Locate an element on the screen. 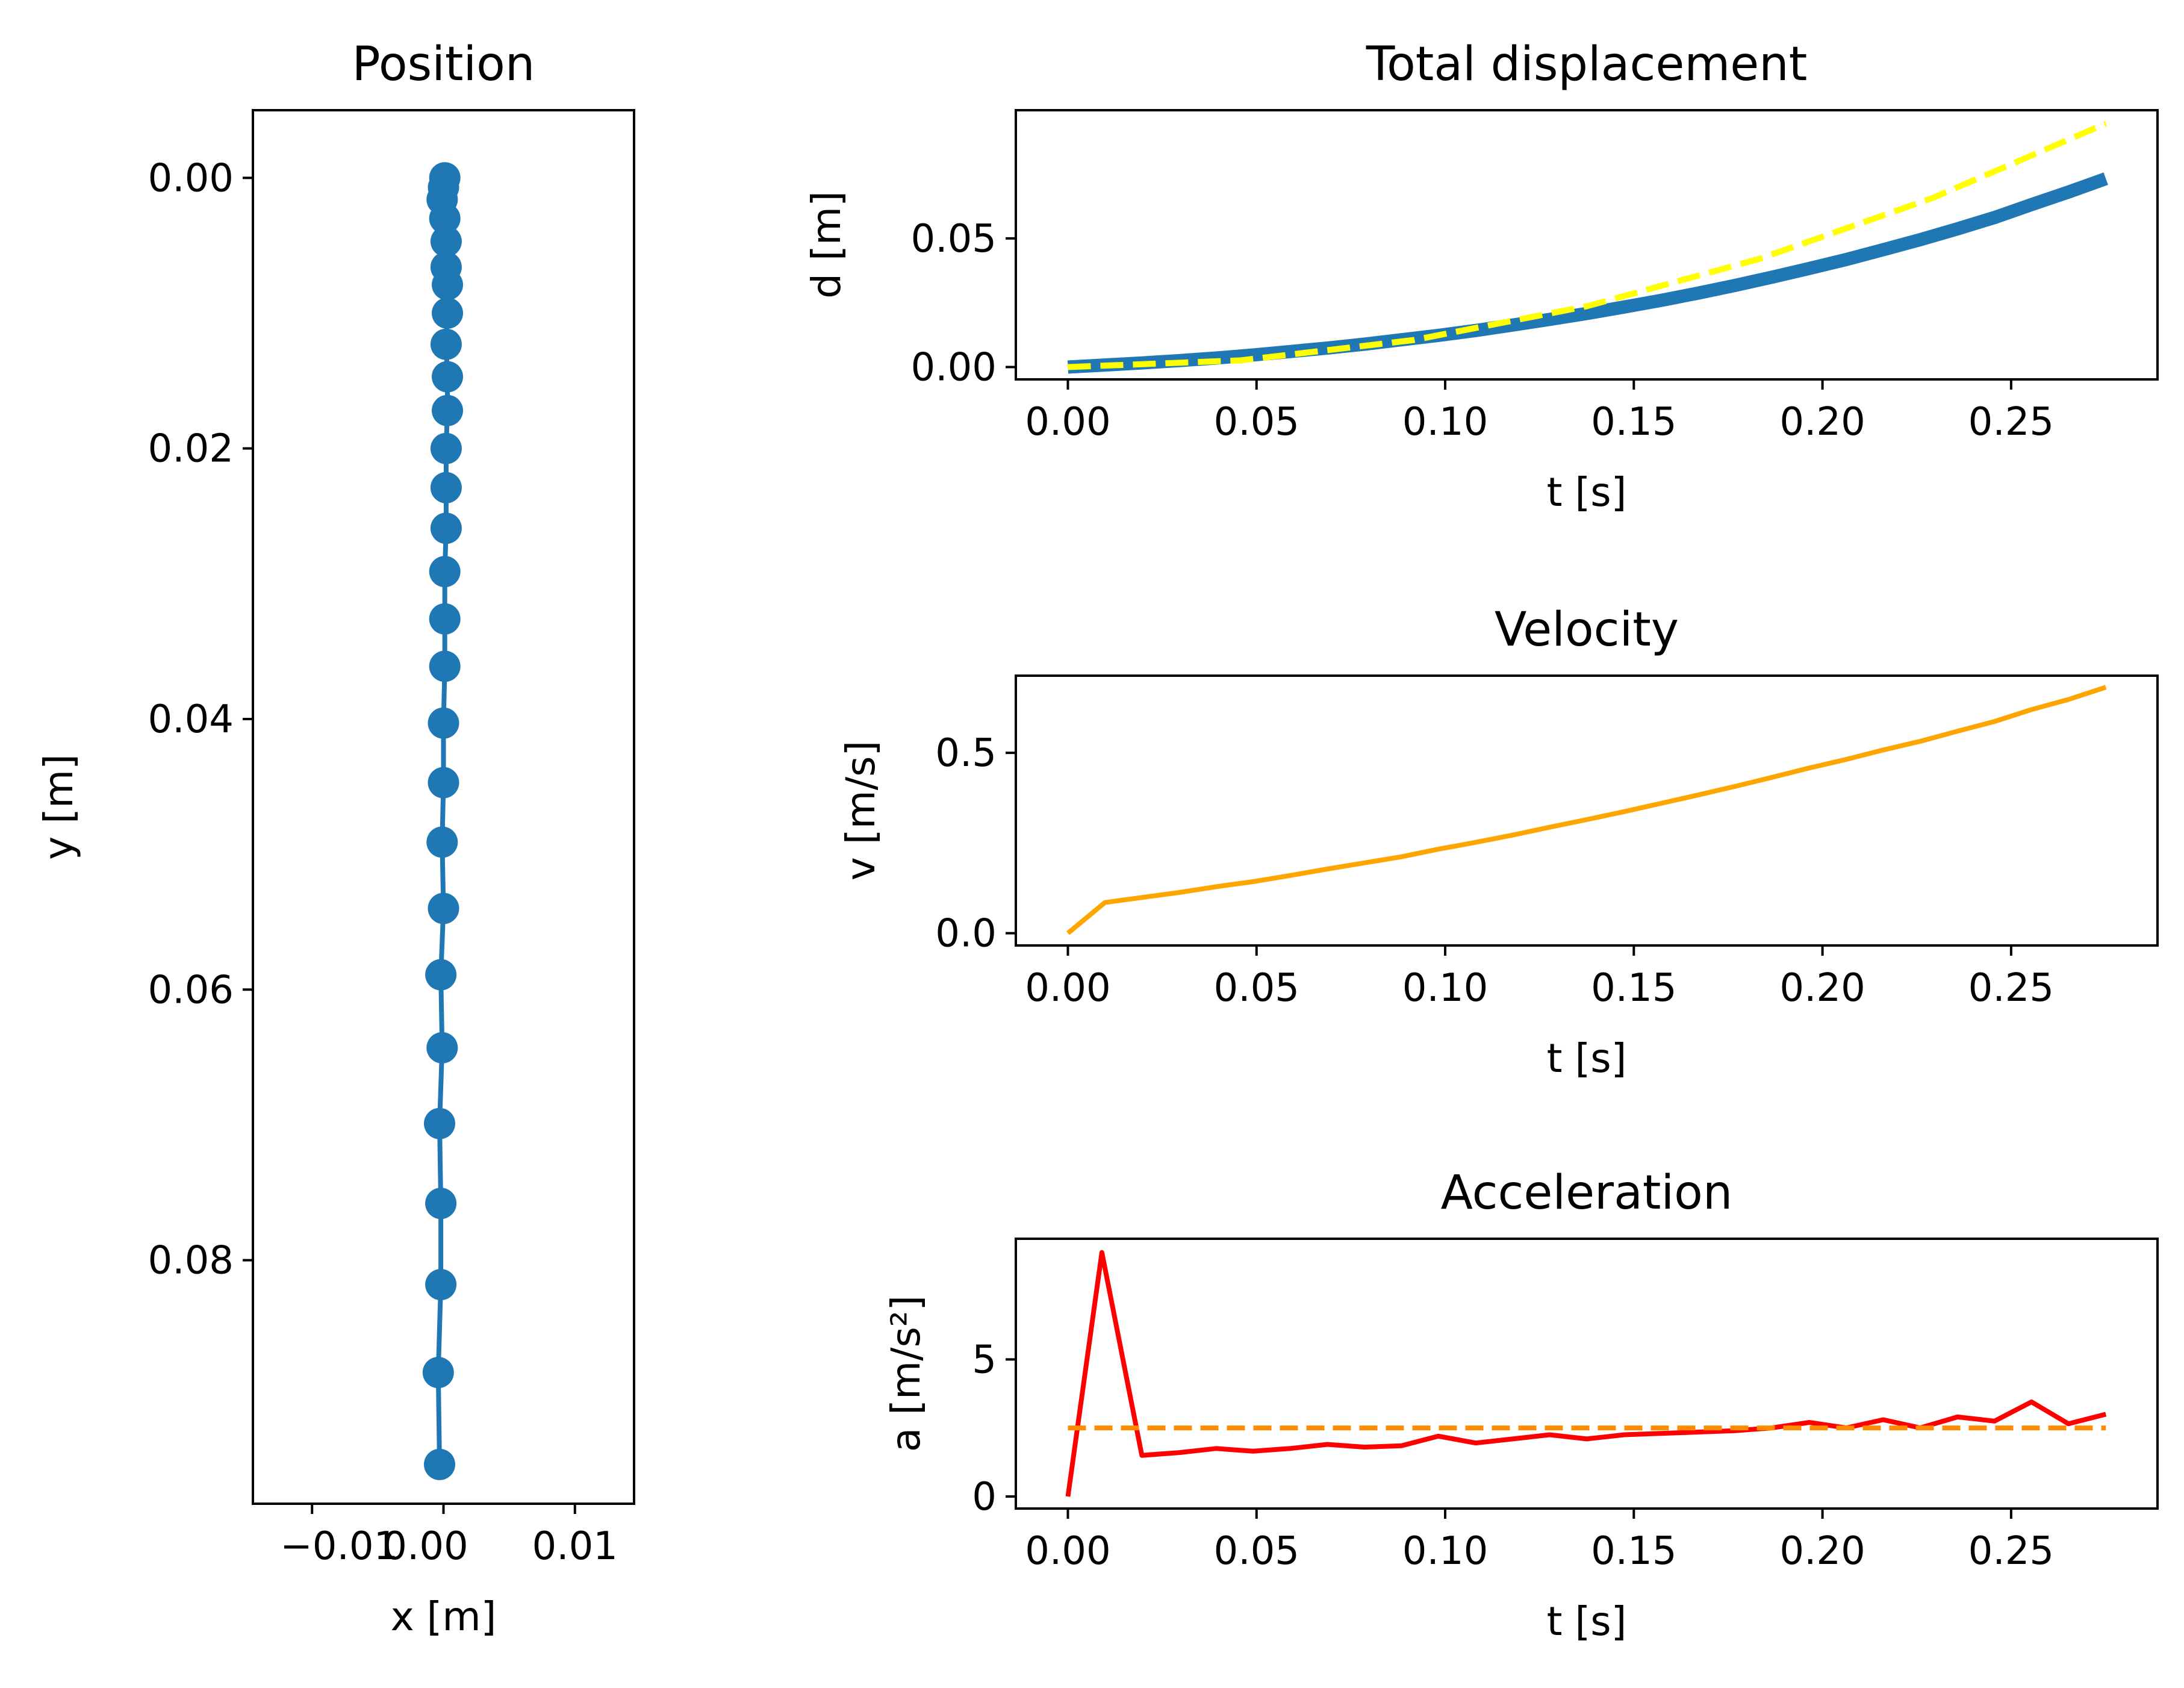 Image resolution: width=2184 pixels, height=1688 pixels. velocity-x-tick-label-3: 0.15 is located at coordinates (1634, 988).